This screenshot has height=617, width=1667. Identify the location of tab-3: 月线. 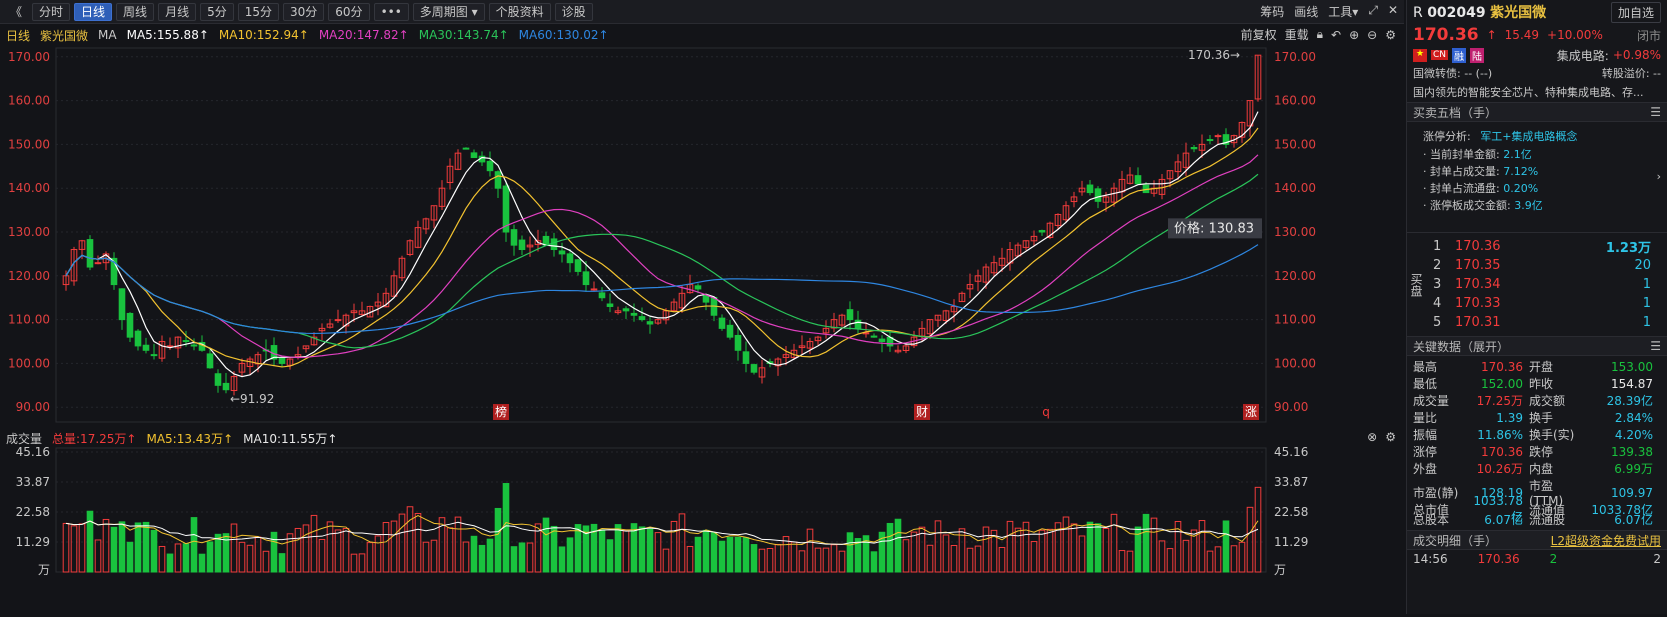
(177, 11).